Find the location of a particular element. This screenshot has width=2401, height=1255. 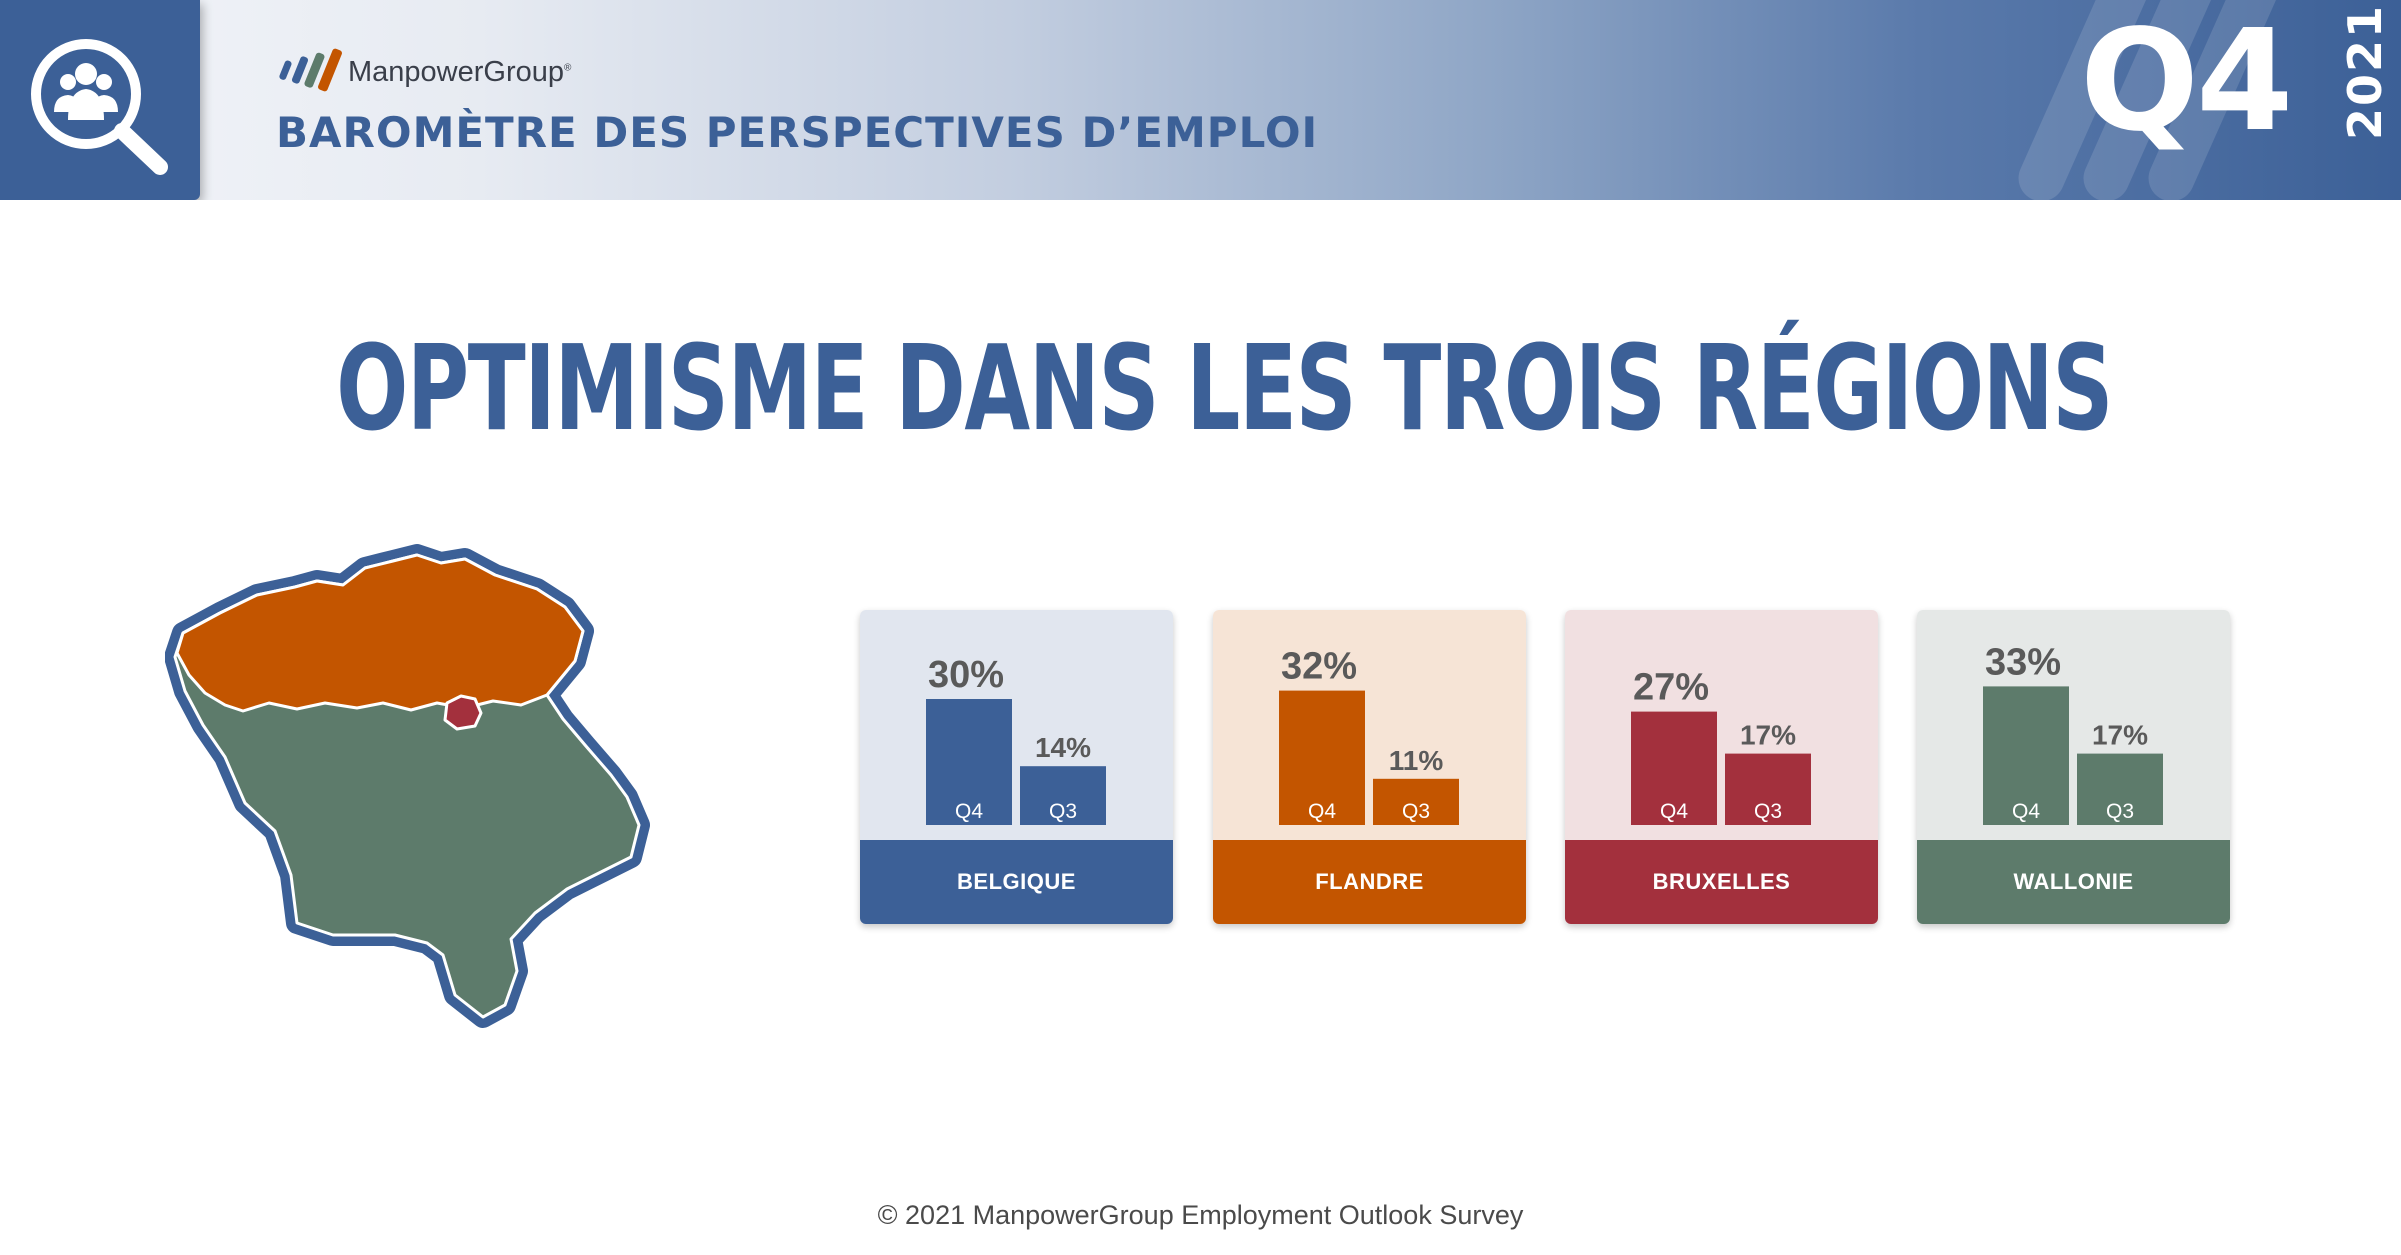

bar-q4-flandre is located at coordinates (1322, 757).